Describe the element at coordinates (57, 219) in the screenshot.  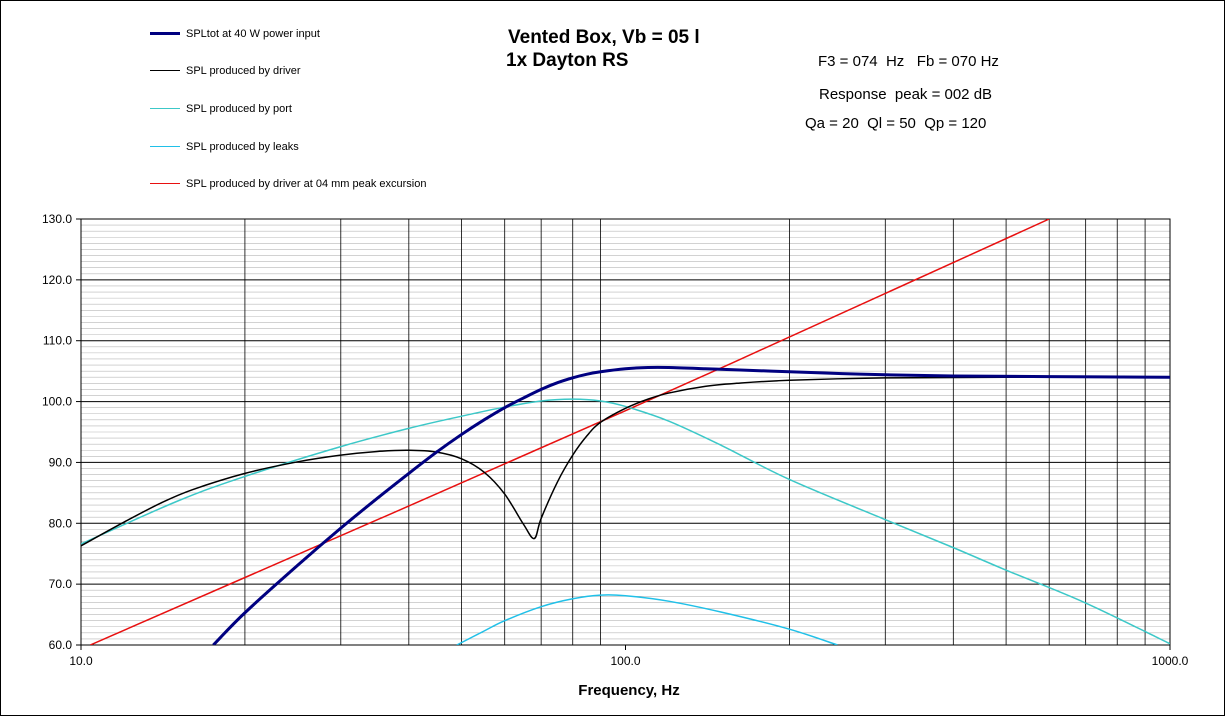
I see `y-tick-label: 130.0` at that location.